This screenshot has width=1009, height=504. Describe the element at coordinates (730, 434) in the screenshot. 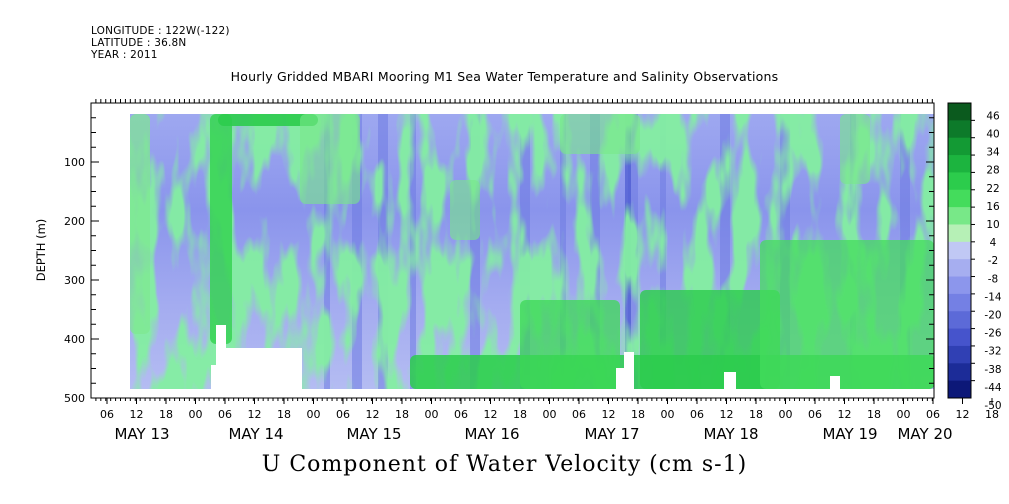

I see `x-day-label: MAY 18` at that location.